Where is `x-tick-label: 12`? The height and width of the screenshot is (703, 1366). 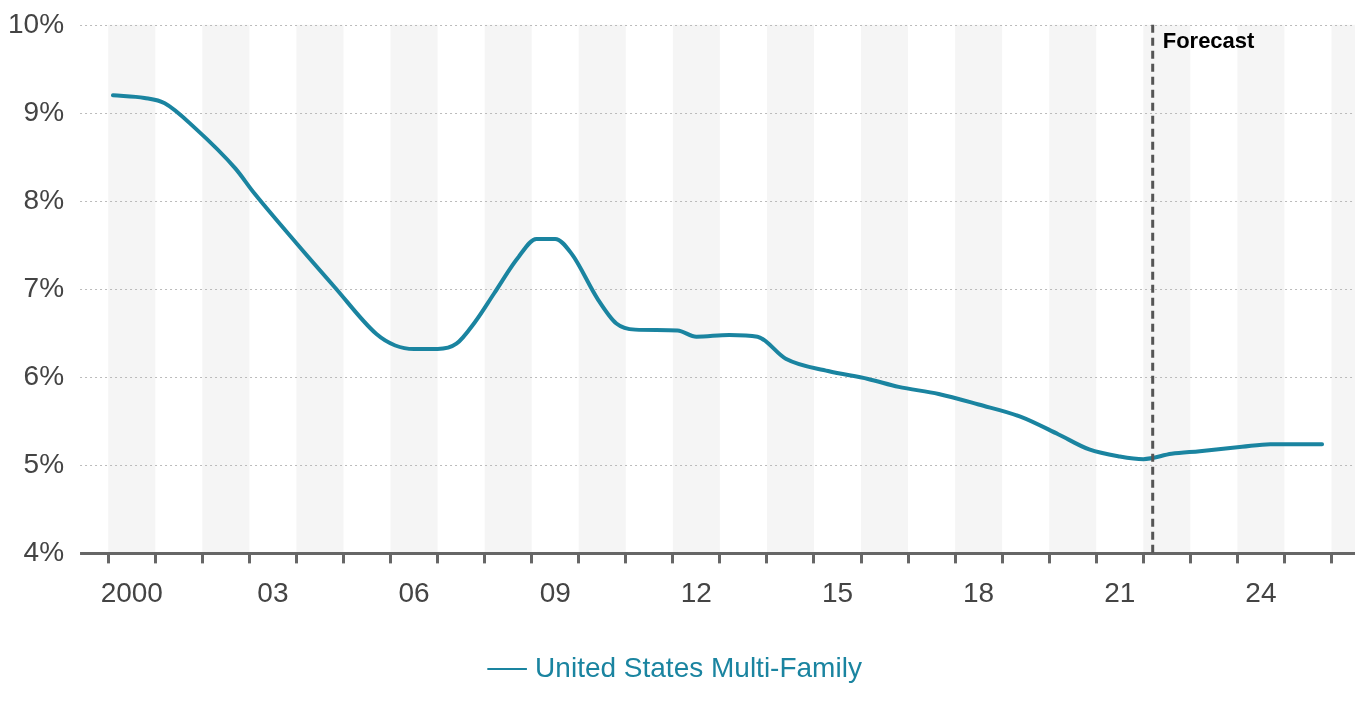 x-tick-label: 12 is located at coordinates (696, 592).